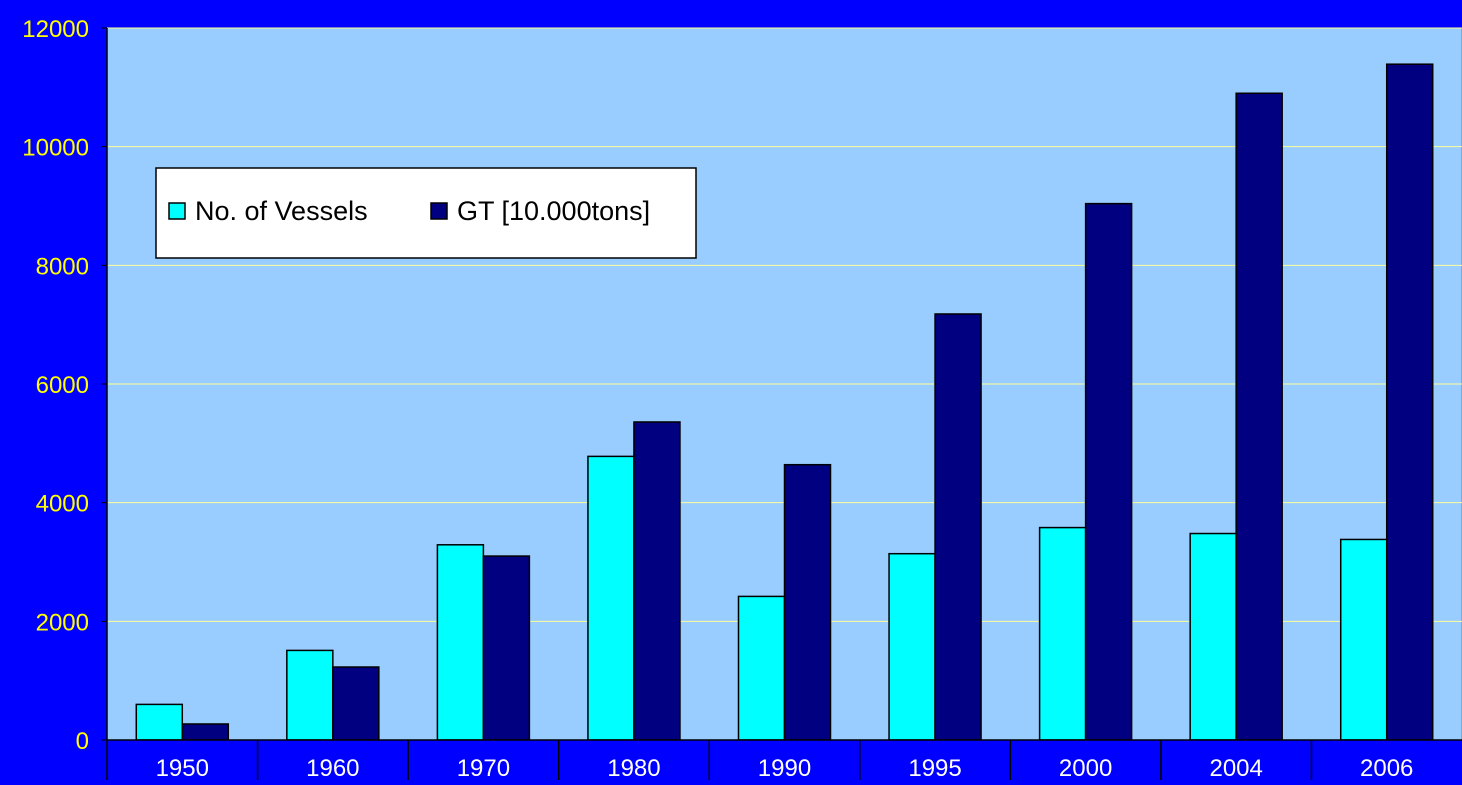 Image resolution: width=1462 pixels, height=785 pixels. I want to click on x-tick-label: 1960, so click(332, 767).